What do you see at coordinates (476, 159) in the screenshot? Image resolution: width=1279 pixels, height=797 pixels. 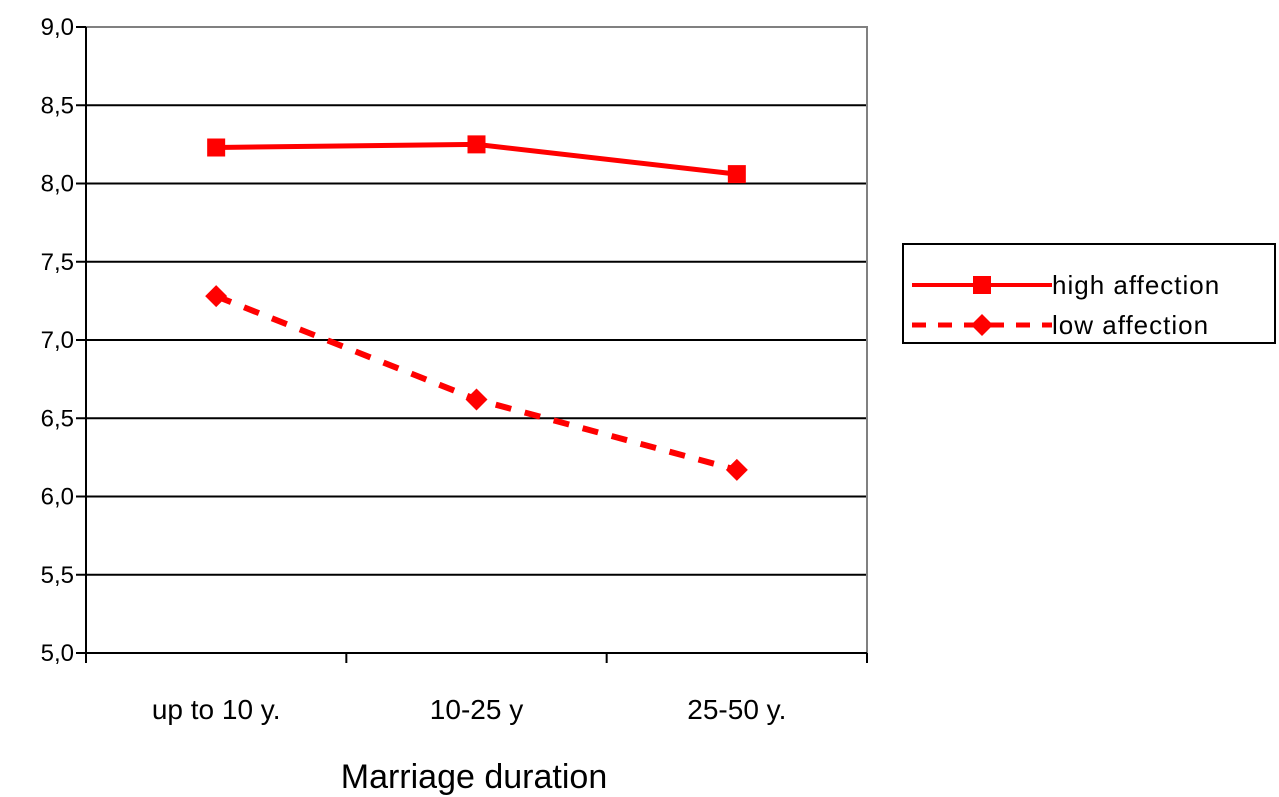 I see `series-high-affection` at bounding box center [476, 159].